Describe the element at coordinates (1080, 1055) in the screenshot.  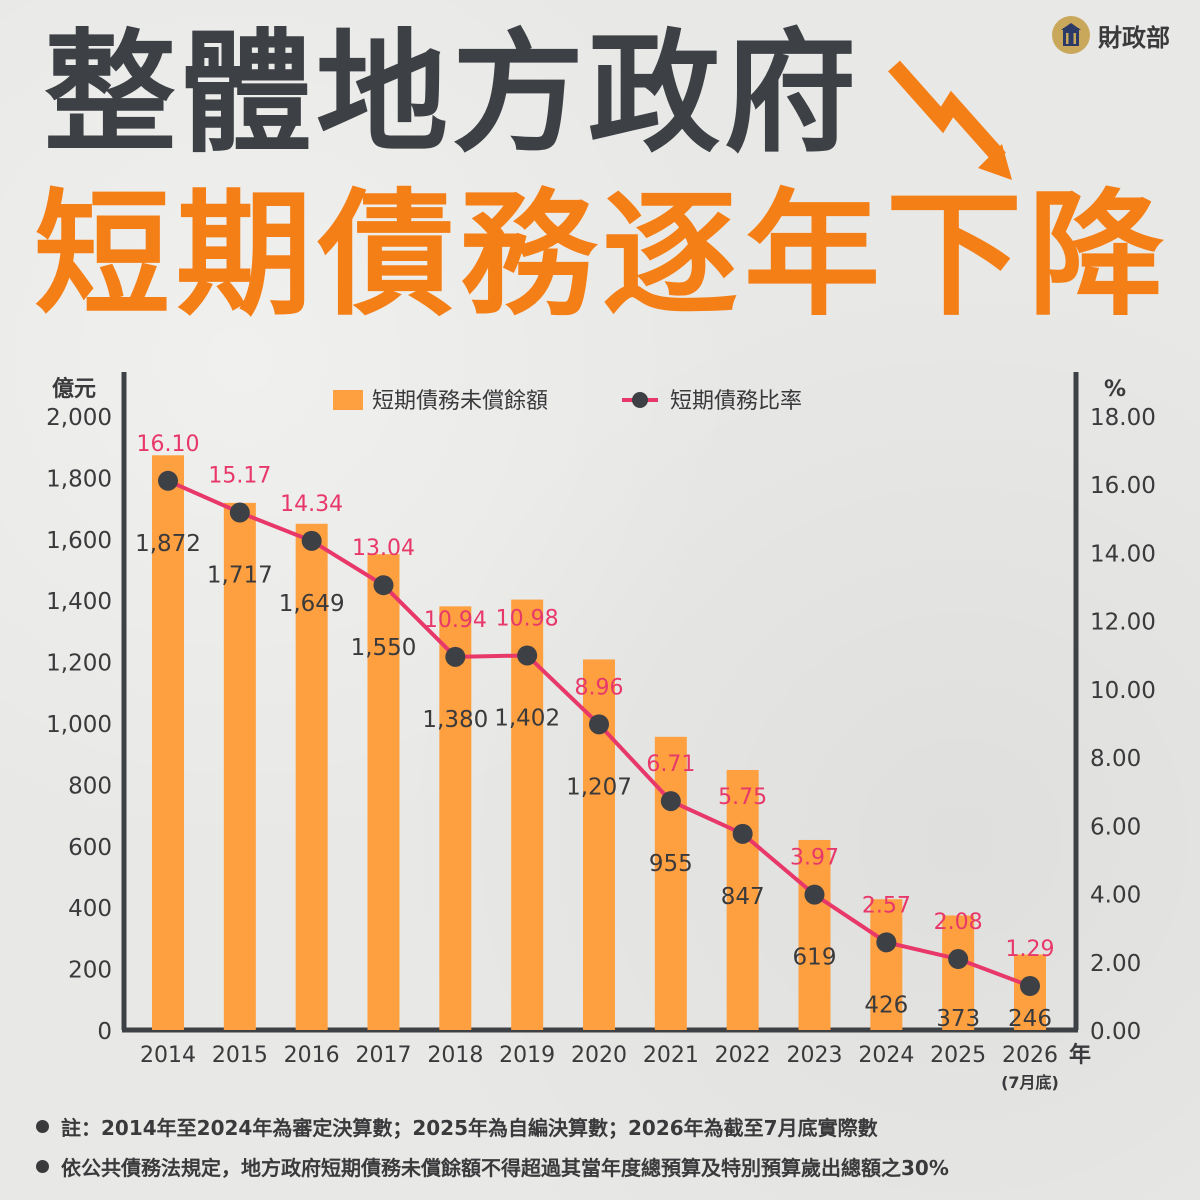
I see `x-axis-unit: 年` at that location.